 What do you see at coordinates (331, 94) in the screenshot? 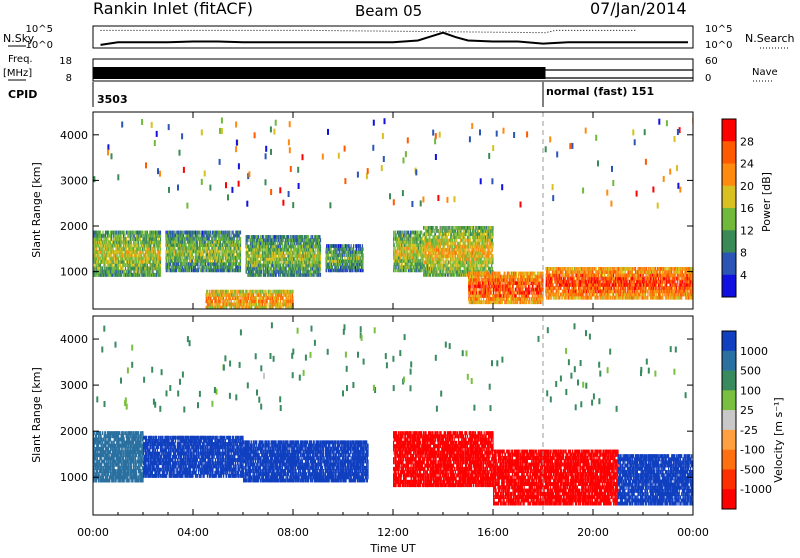
I see `cpid-row: CPID 3503 normal (fast) 151` at bounding box center [331, 94].